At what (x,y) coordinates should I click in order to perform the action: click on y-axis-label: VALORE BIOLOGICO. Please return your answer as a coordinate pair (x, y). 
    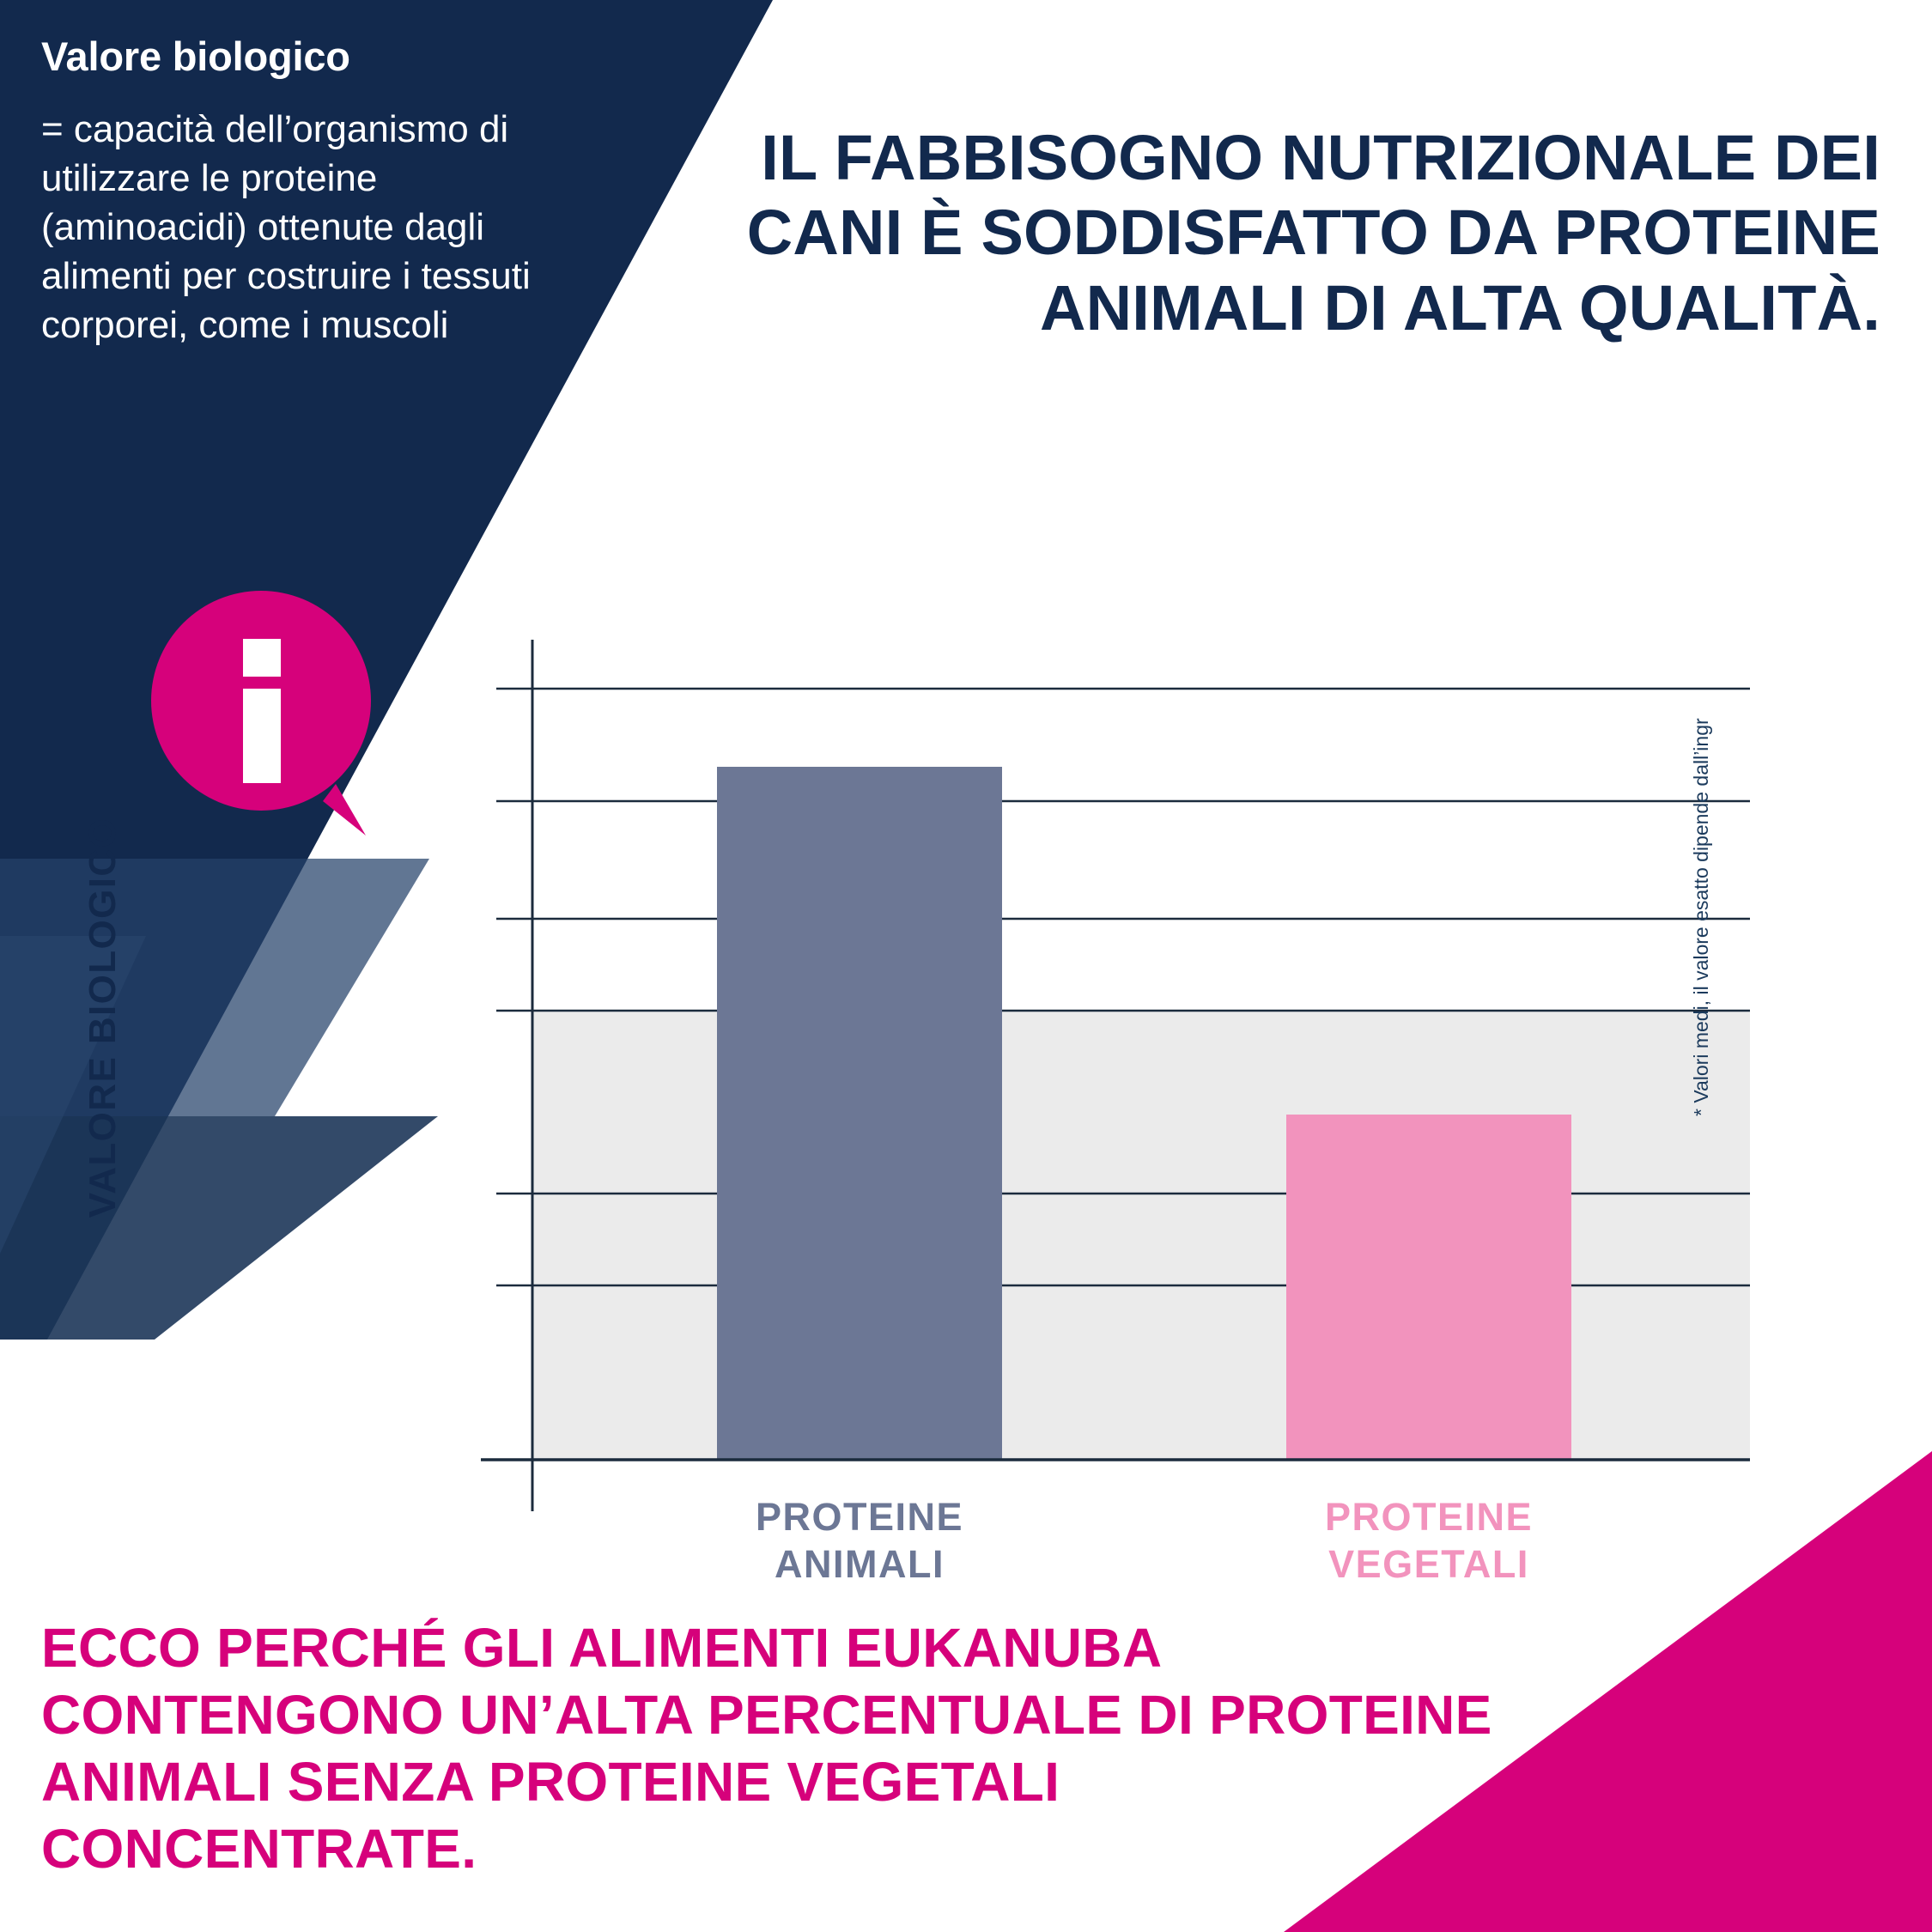
    Looking at the image, I should click on (103, 1017).